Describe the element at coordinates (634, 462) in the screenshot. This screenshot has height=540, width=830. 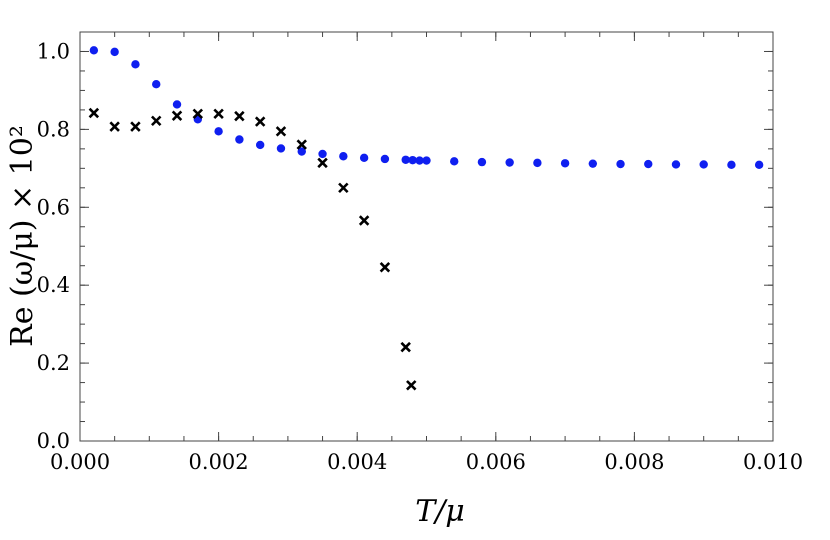
I see `x-tick-label: 0.008` at that location.